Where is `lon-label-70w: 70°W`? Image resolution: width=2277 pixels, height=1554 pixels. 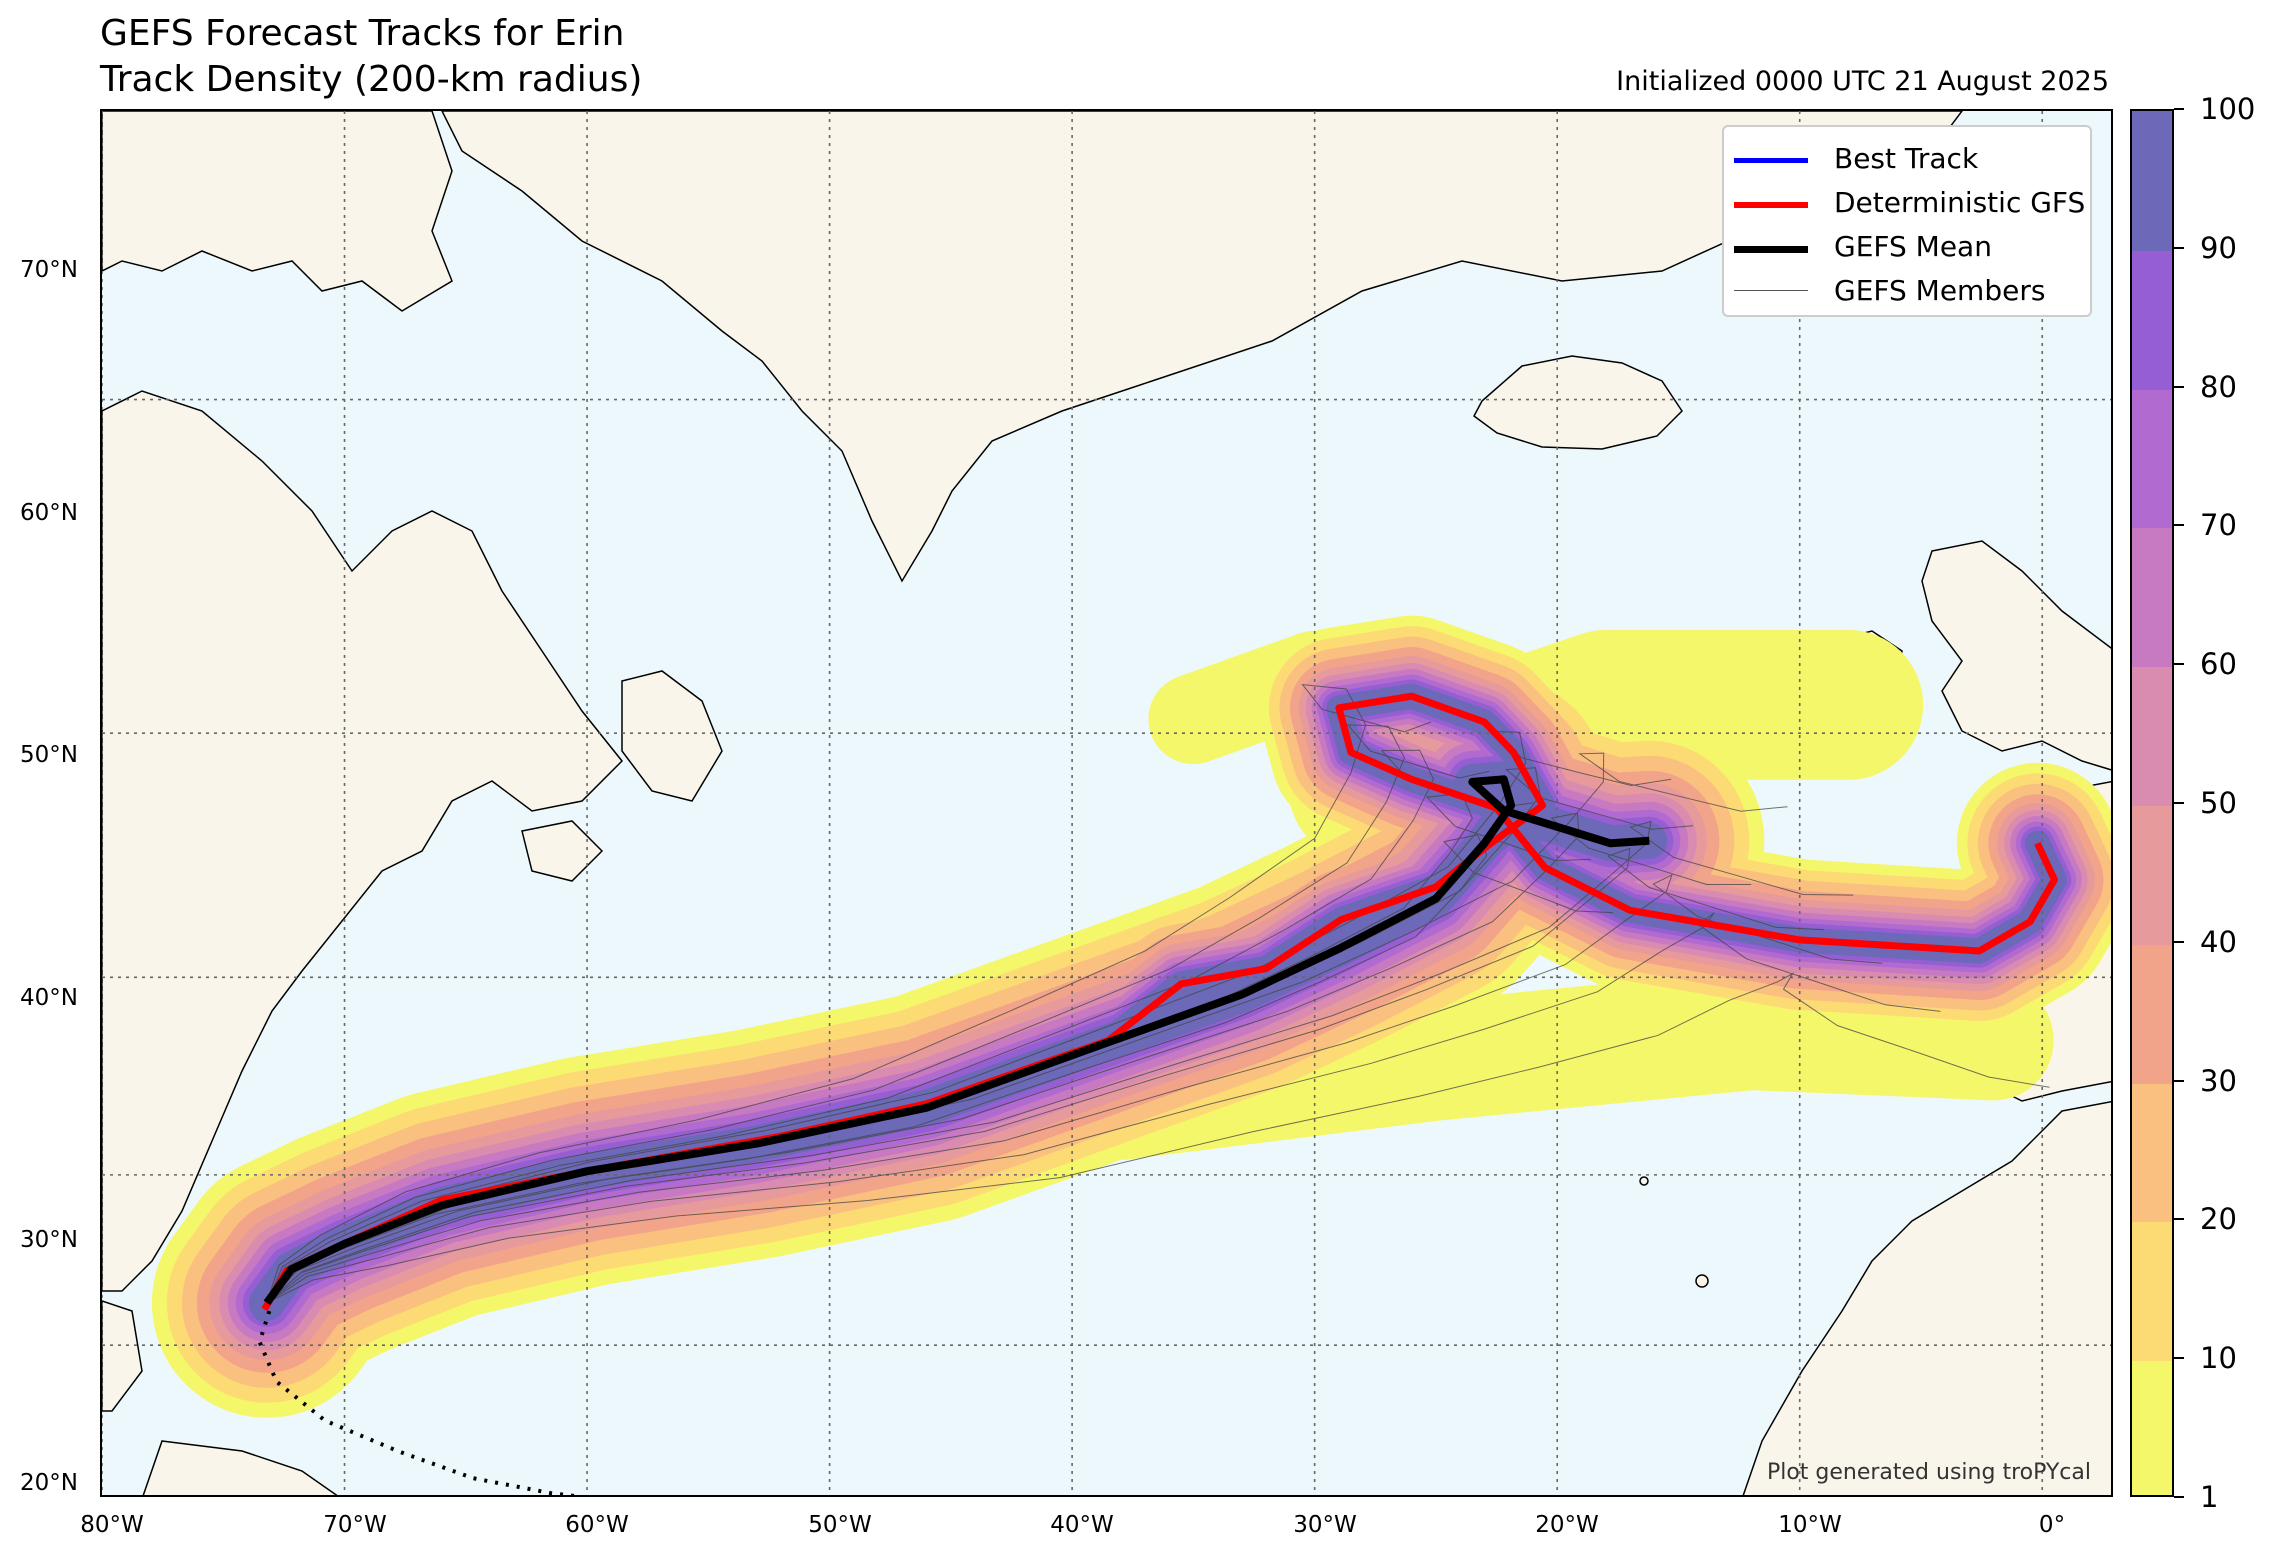
lon-label-70w: 70°W is located at coordinates (355, 1525).